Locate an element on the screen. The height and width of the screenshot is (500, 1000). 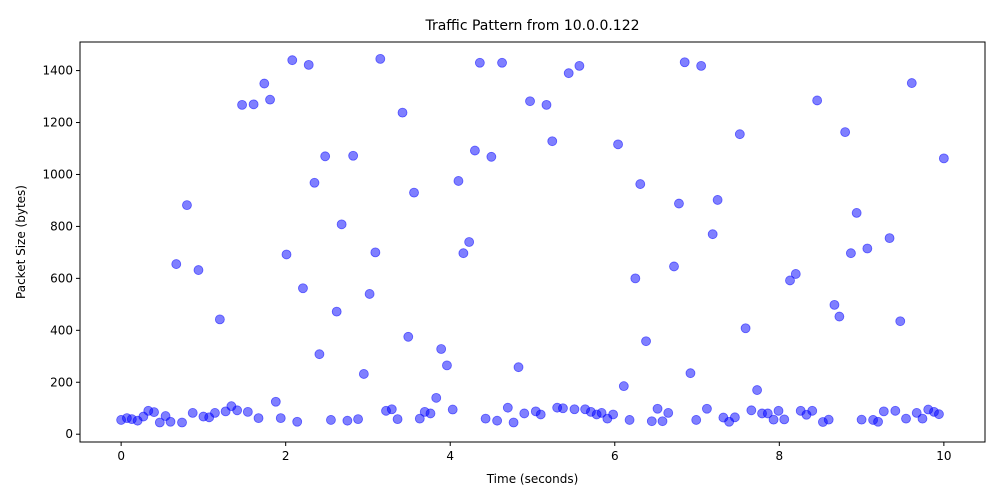
x-tick-label: 2 is located at coordinates (286, 456).